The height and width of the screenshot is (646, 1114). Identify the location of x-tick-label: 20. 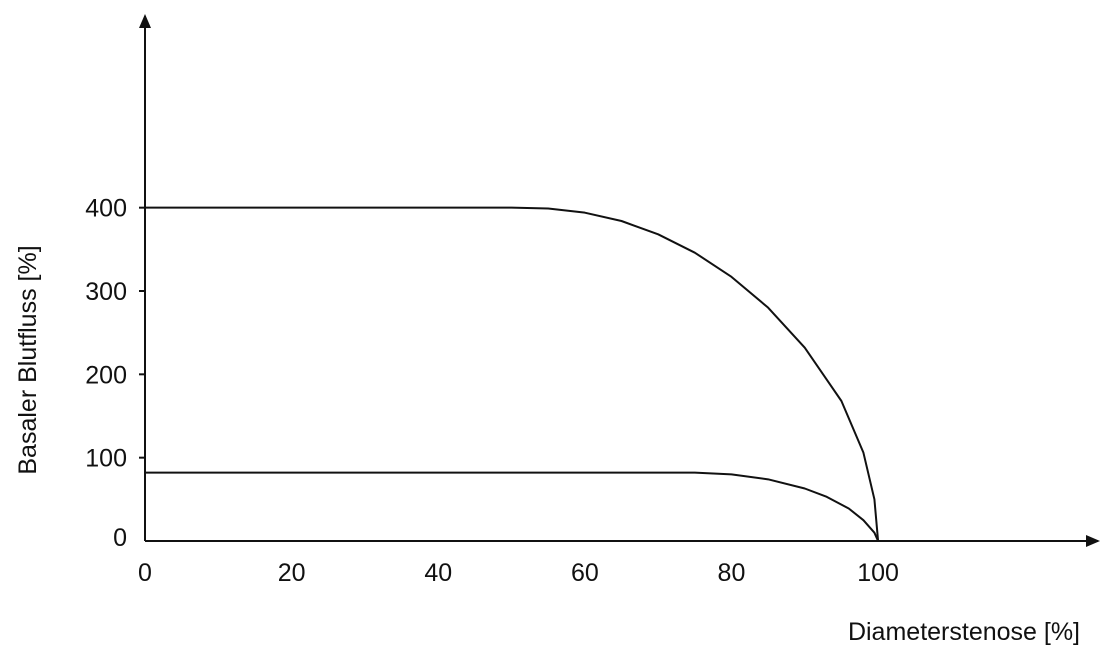
(292, 573).